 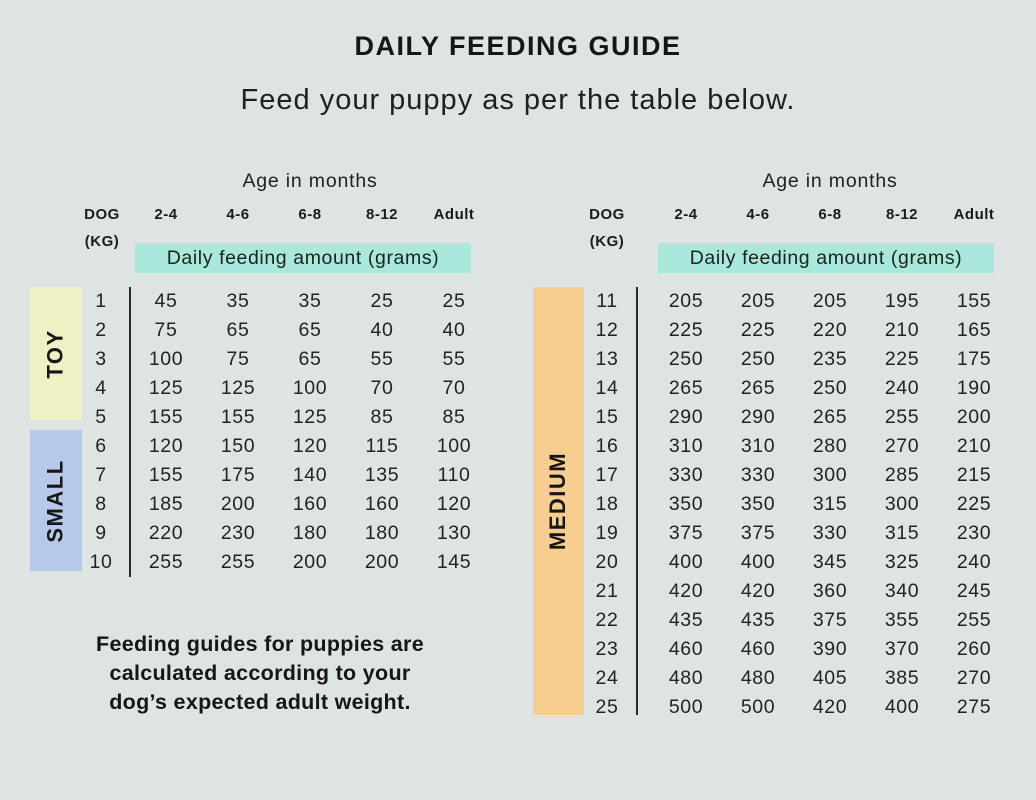 What do you see at coordinates (238, 475) in the screenshot?
I see `feeding-amount: 175` at bounding box center [238, 475].